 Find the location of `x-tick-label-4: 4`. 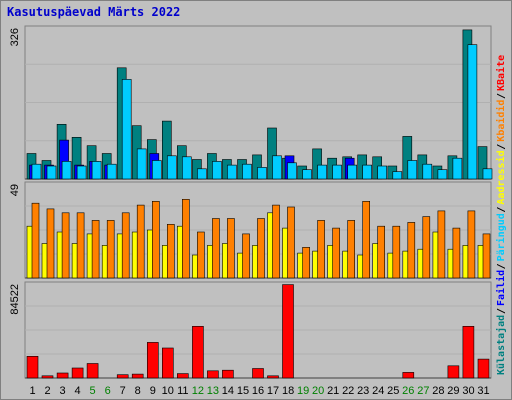

x-tick-label-4: 4 is located at coordinates (78, 391).